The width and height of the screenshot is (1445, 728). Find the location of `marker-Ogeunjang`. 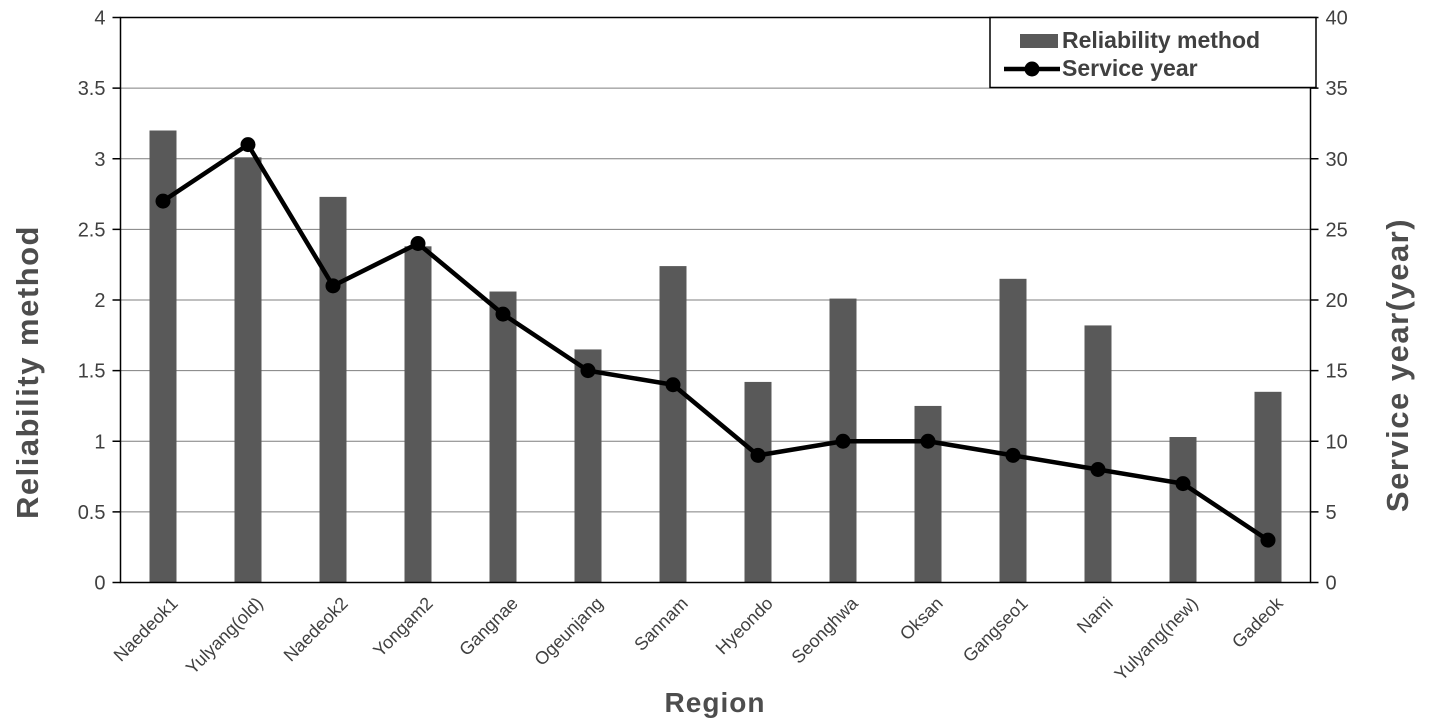

marker-Ogeunjang is located at coordinates (588, 371).